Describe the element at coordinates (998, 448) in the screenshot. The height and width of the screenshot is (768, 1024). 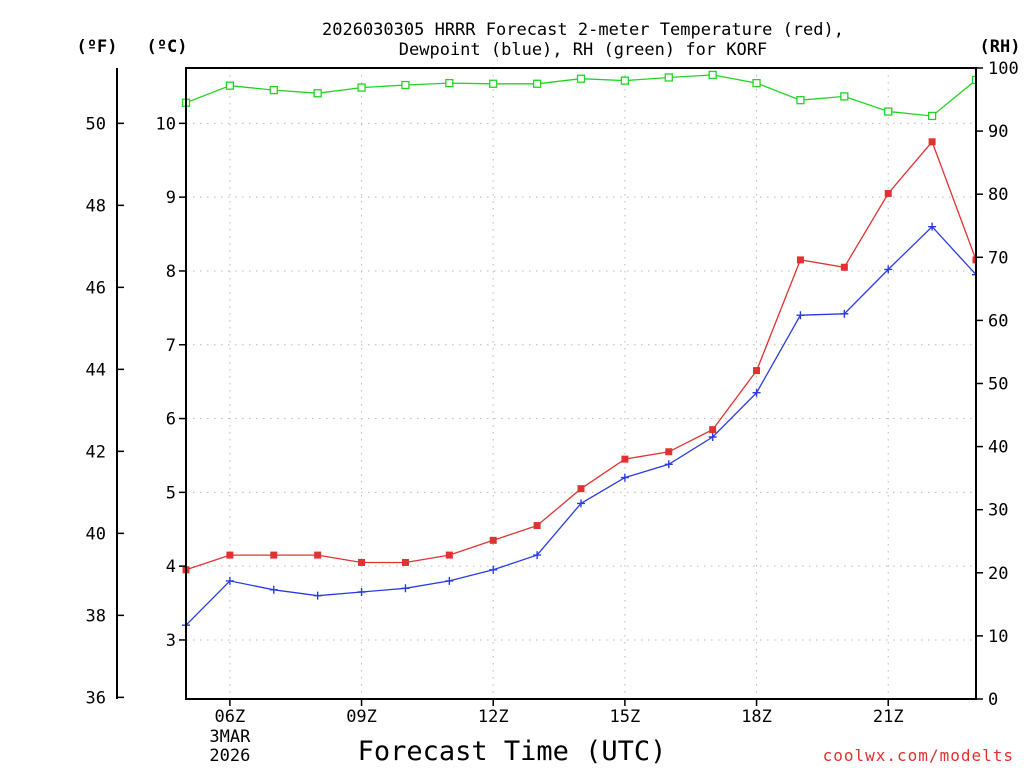
I see `rh-tick-label: 40` at that location.